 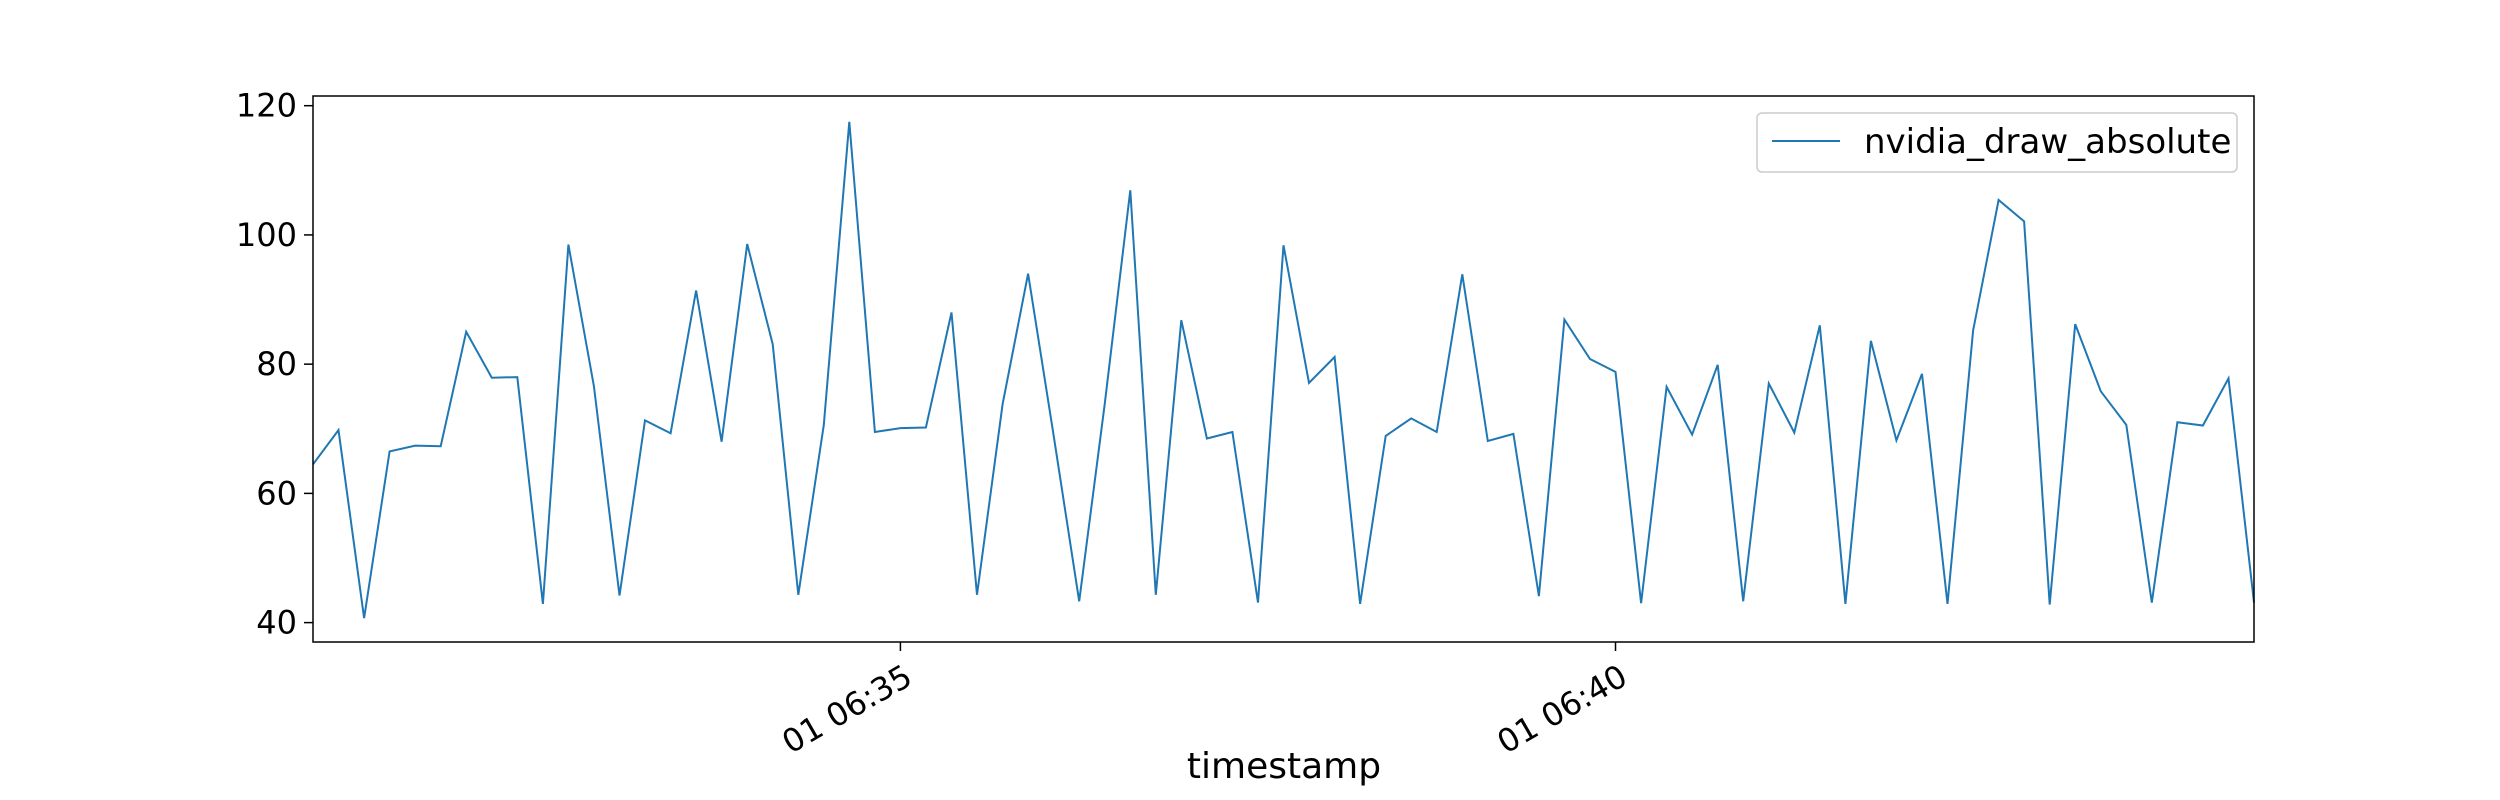 What do you see at coordinates (1562, 709) in the screenshot?
I see `x-tick-label: 01 06:40` at bounding box center [1562, 709].